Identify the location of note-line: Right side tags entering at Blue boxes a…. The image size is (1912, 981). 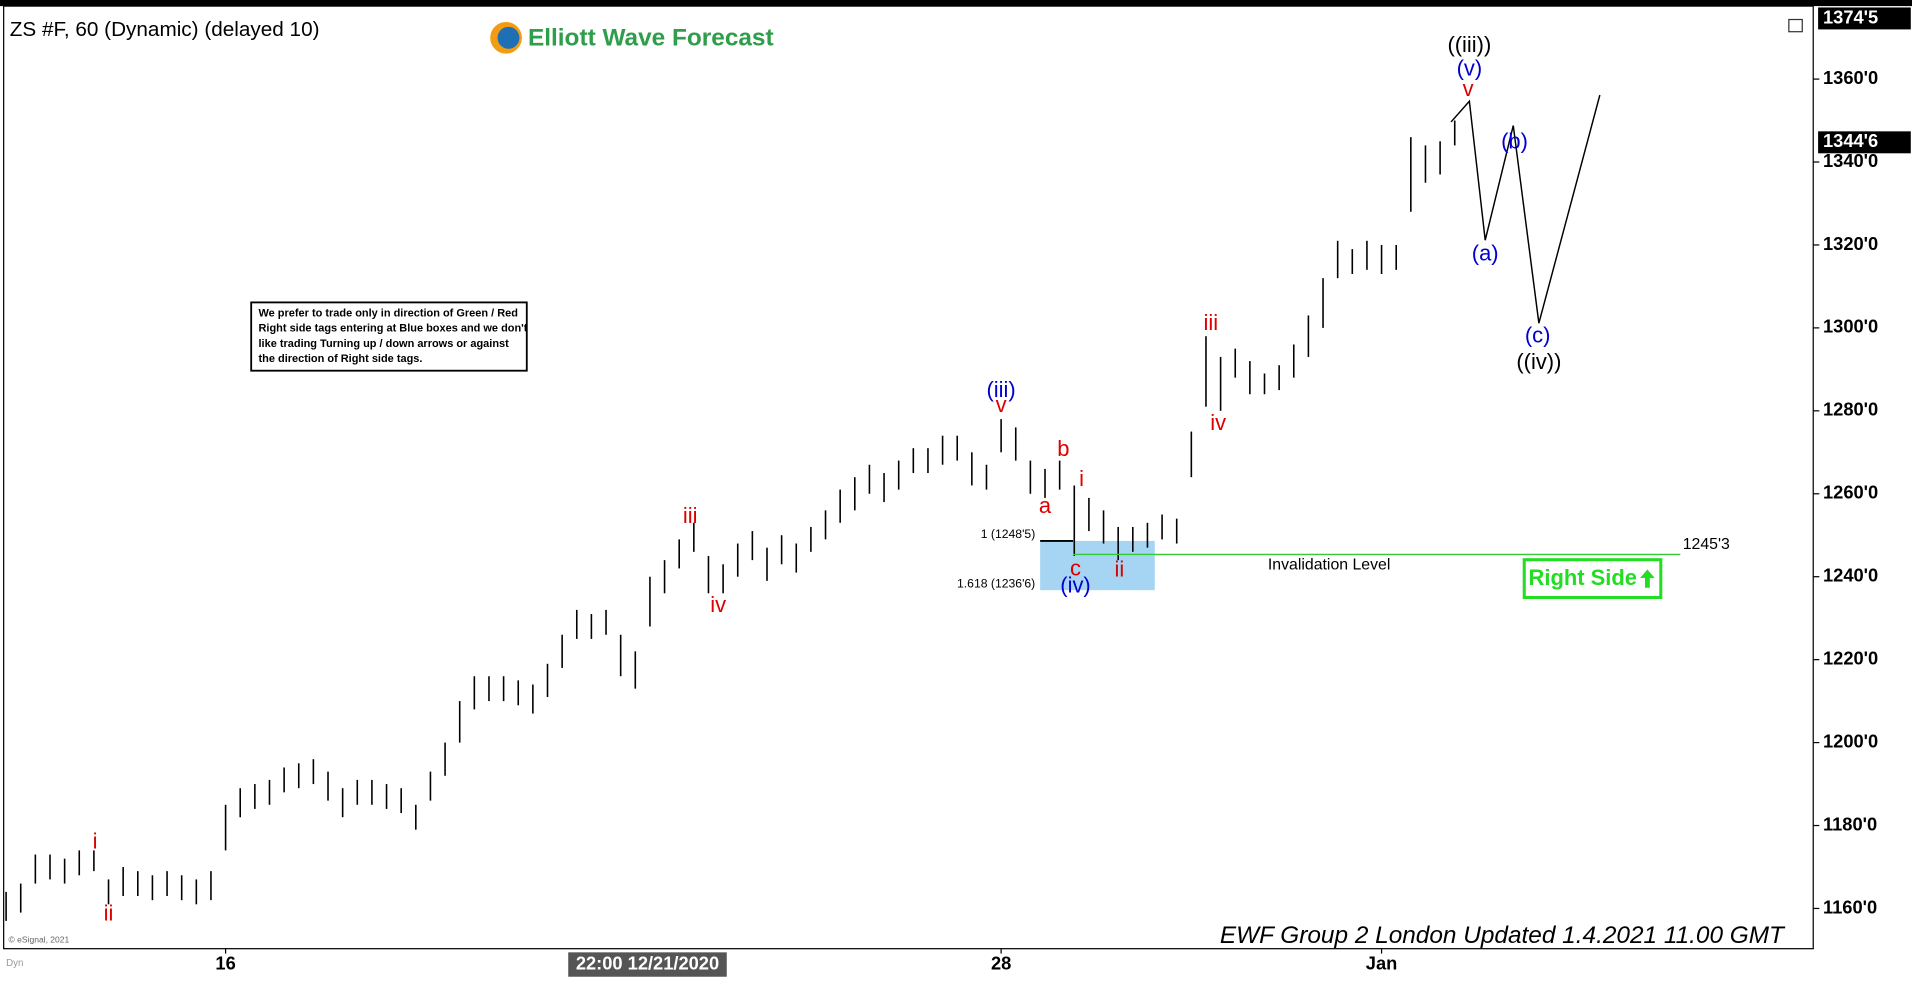
(393, 329).